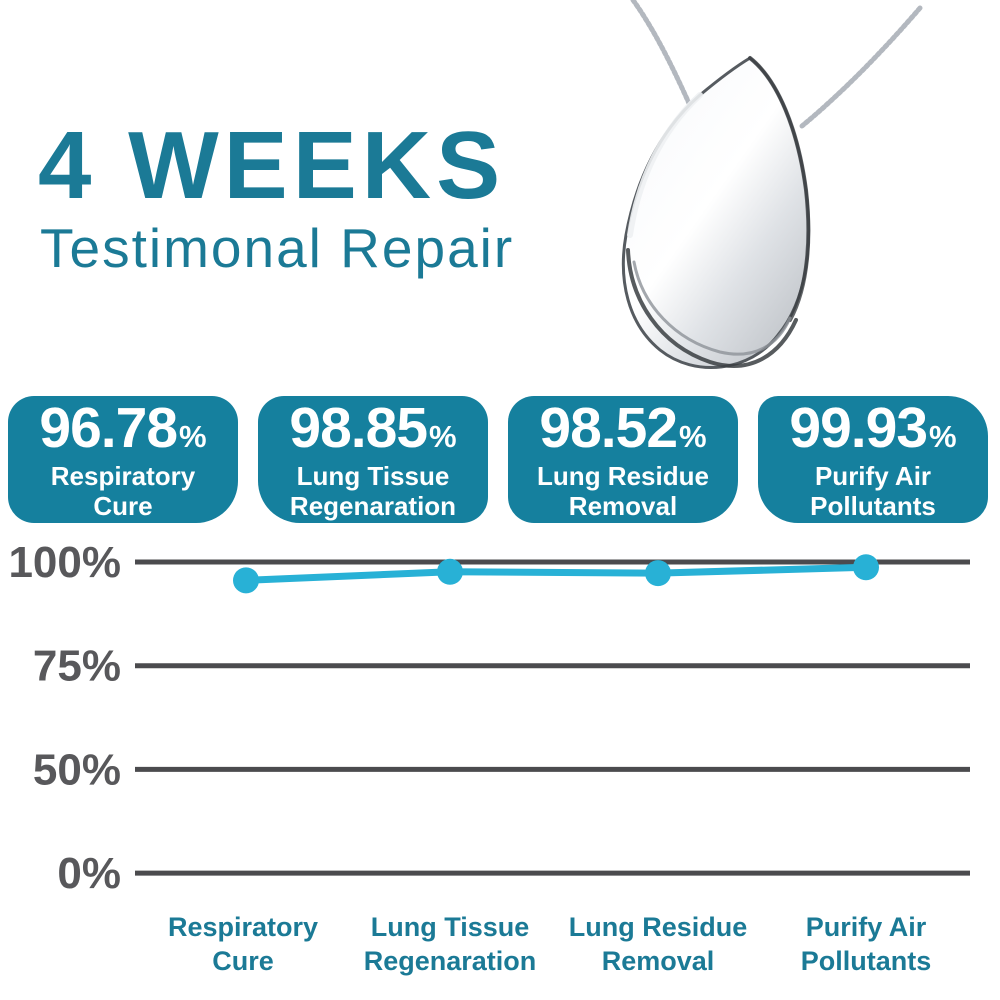  I want to click on stat-value: 98.52%, so click(622, 428).